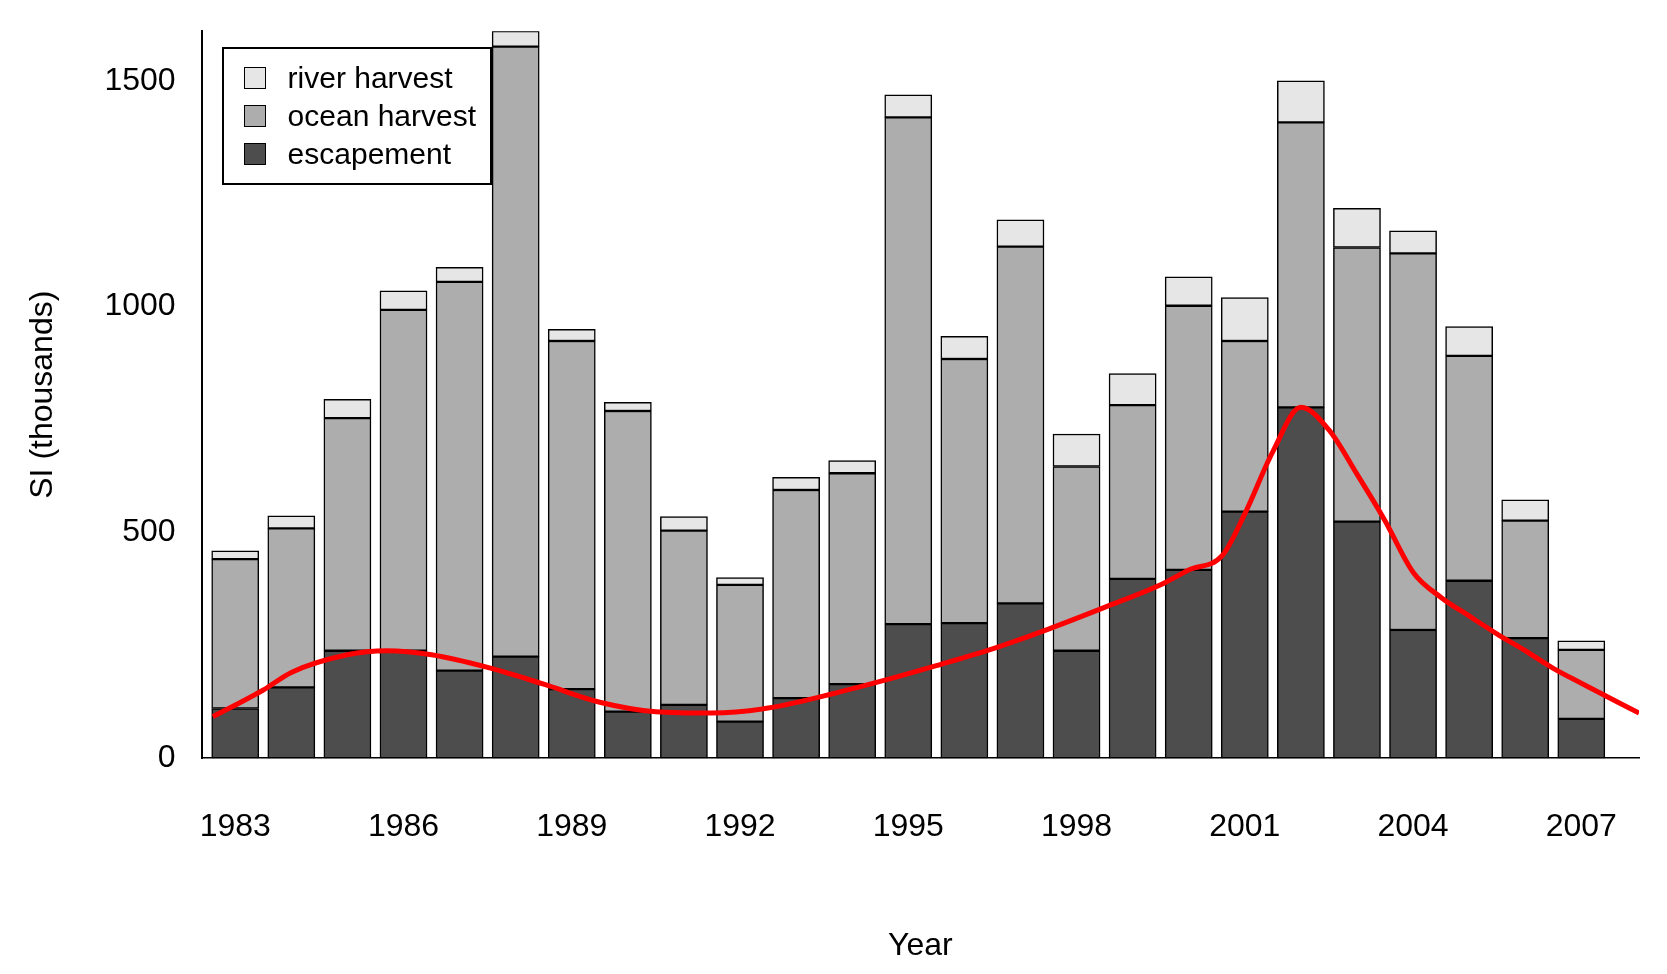 Image resolution: width=1667 pixels, height=974 pixels. What do you see at coordinates (908, 825) in the screenshot?
I see `x-tick-label: 1995` at bounding box center [908, 825].